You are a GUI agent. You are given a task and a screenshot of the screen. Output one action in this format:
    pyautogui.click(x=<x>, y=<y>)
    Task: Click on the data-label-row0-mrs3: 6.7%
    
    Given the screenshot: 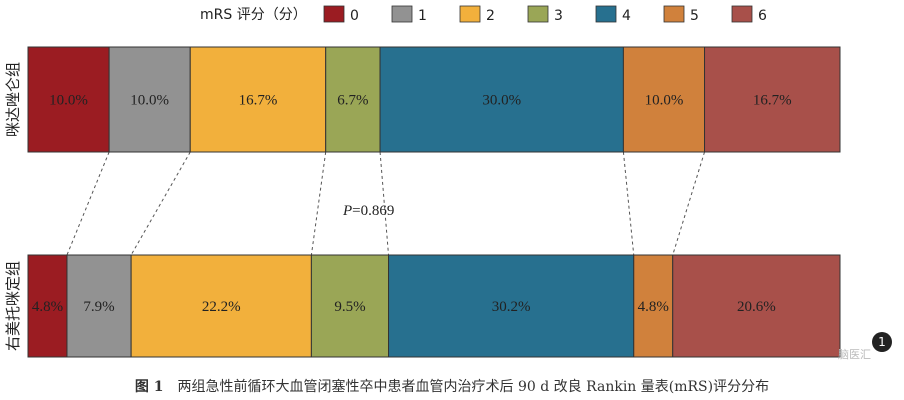 What is the action you would take?
    pyautogui.click(x=352, y=101)
    